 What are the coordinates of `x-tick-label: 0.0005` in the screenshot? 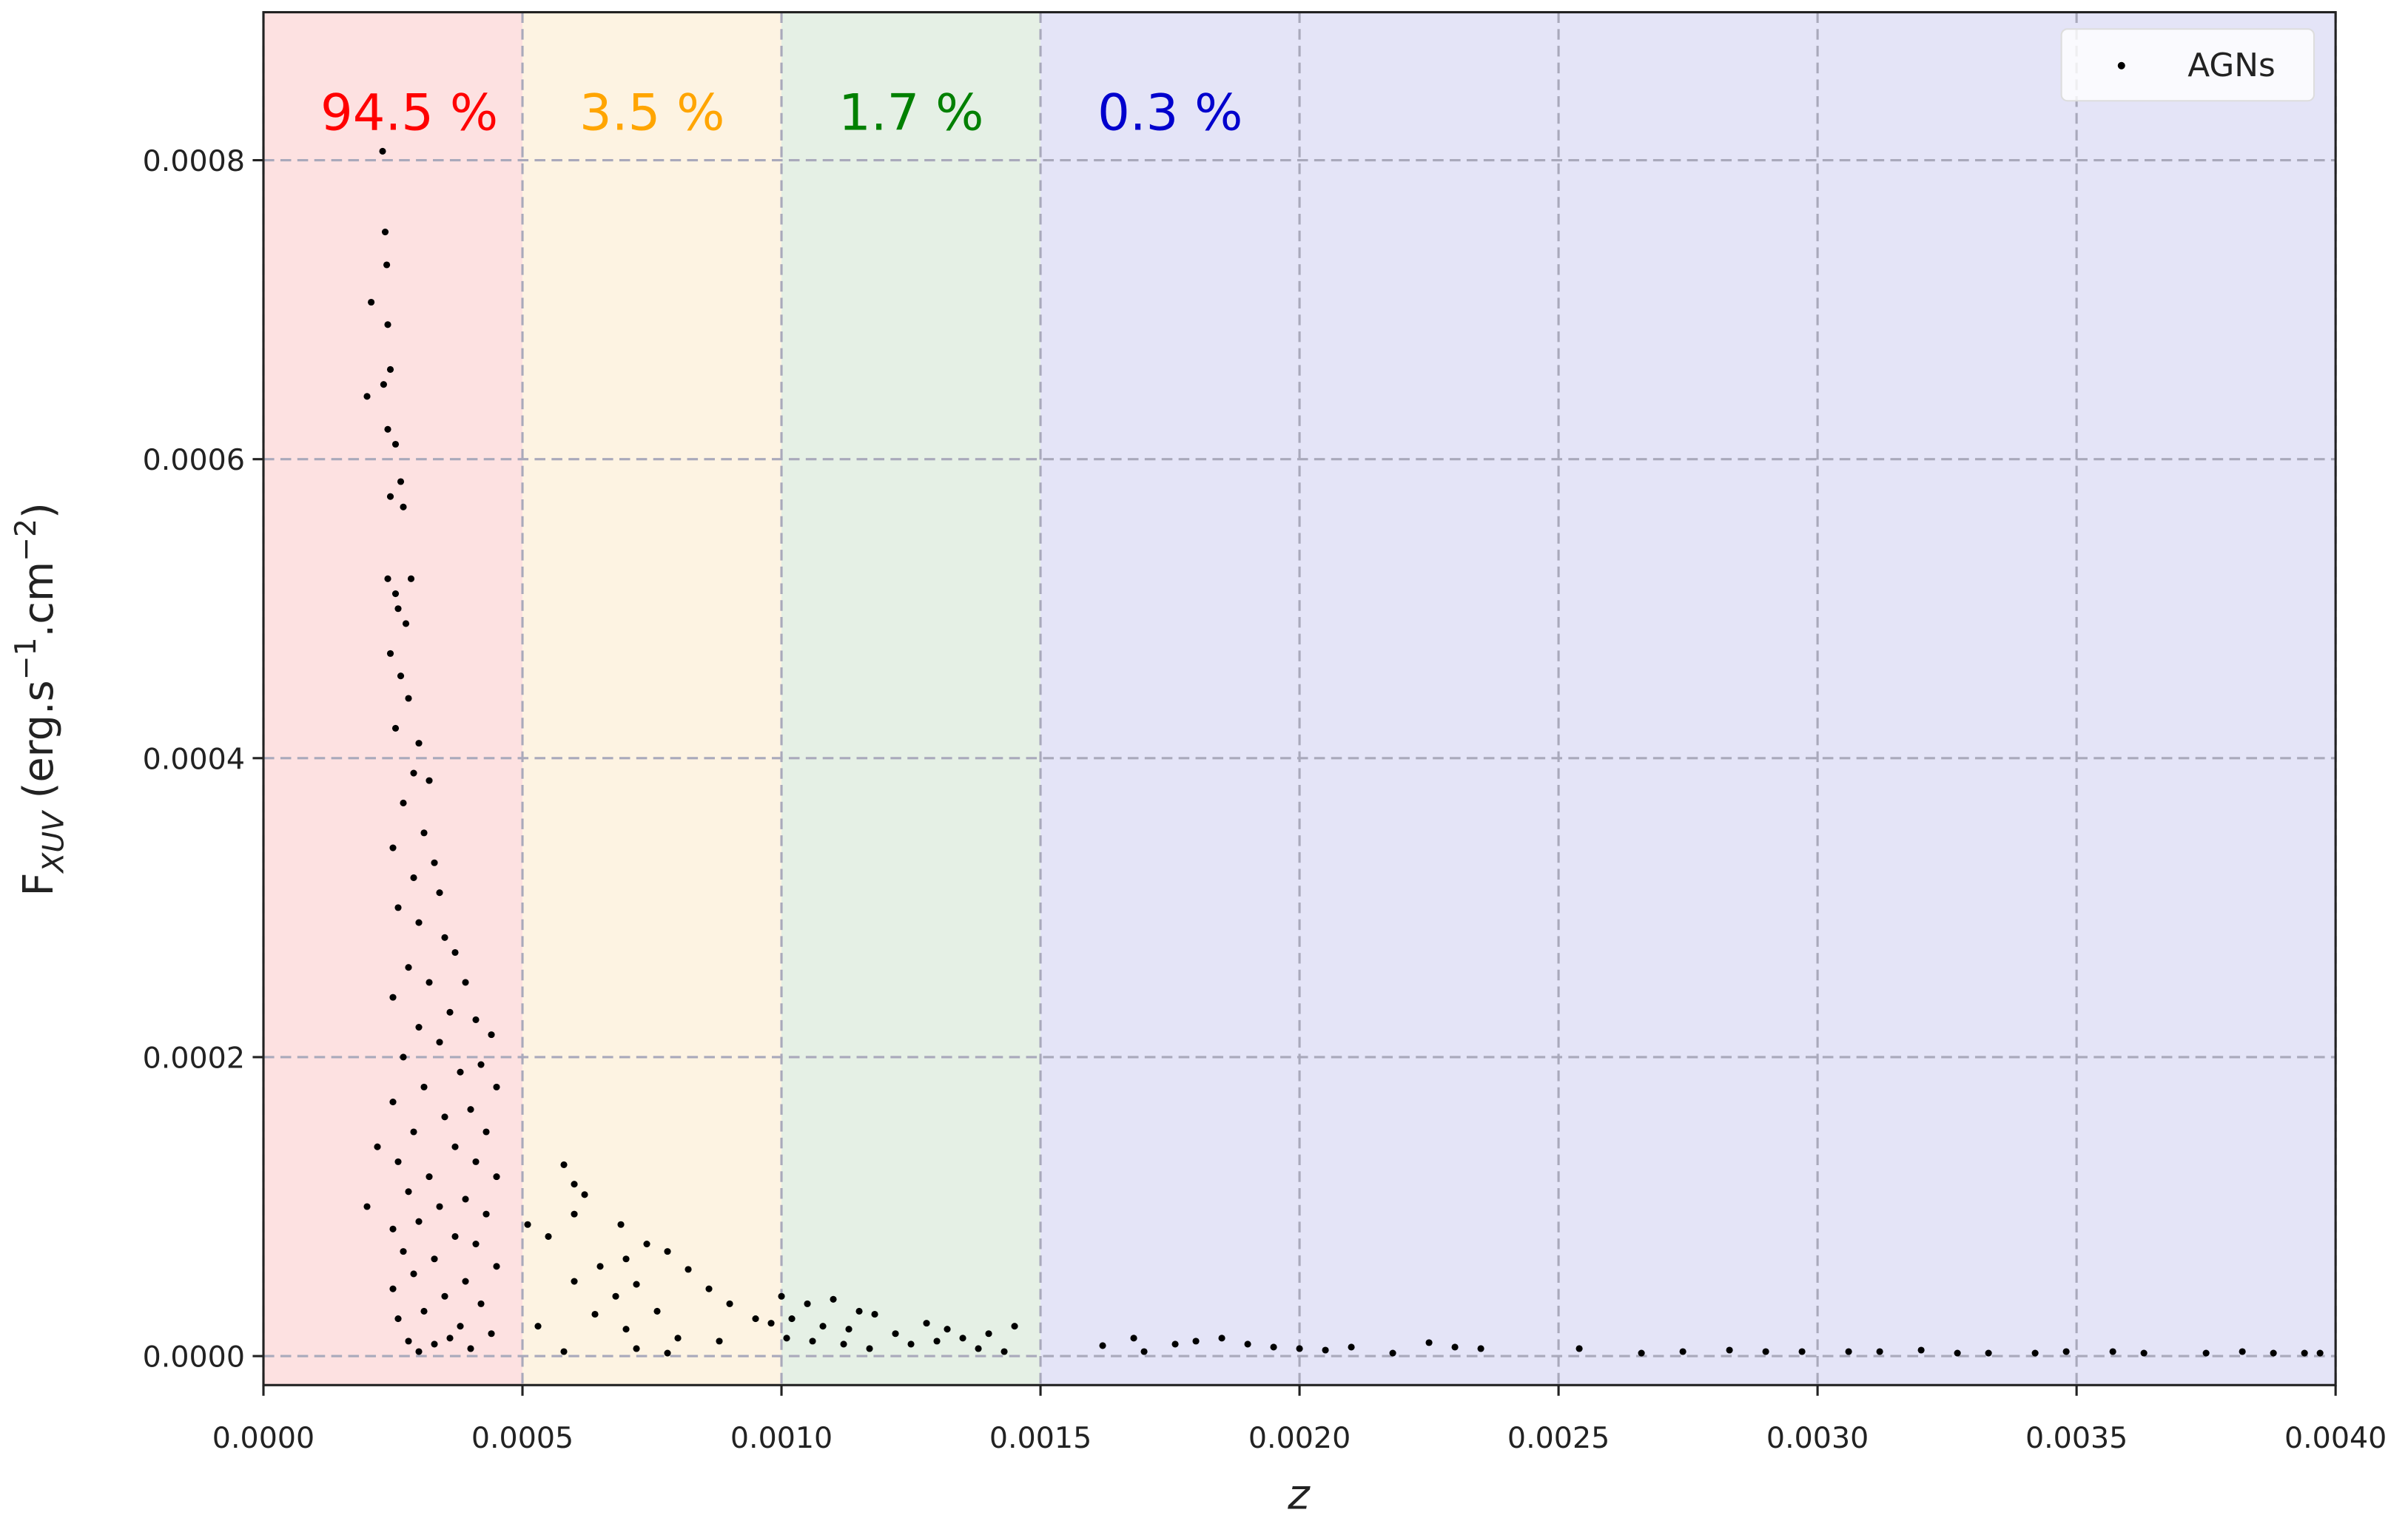 It's located at (522, 1438).